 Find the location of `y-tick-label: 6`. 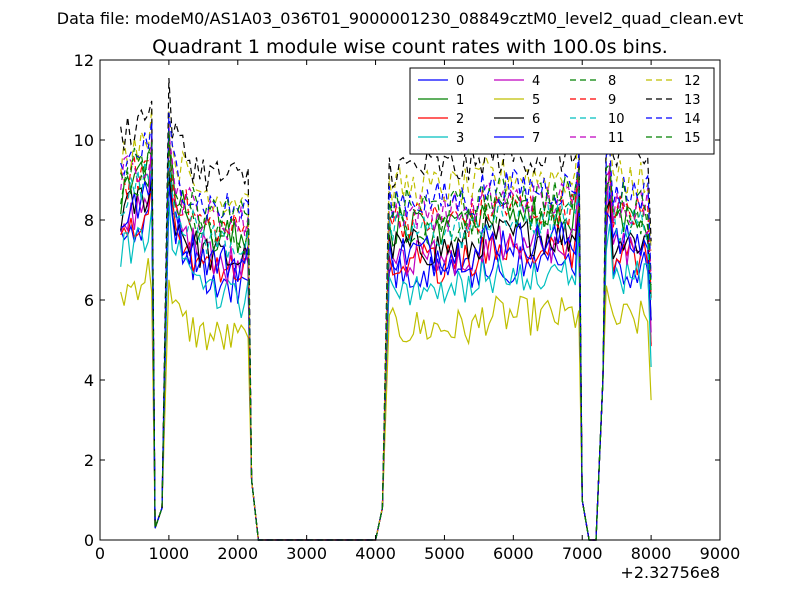

y-tick-label: 6 is located at coordinates (89, 300).